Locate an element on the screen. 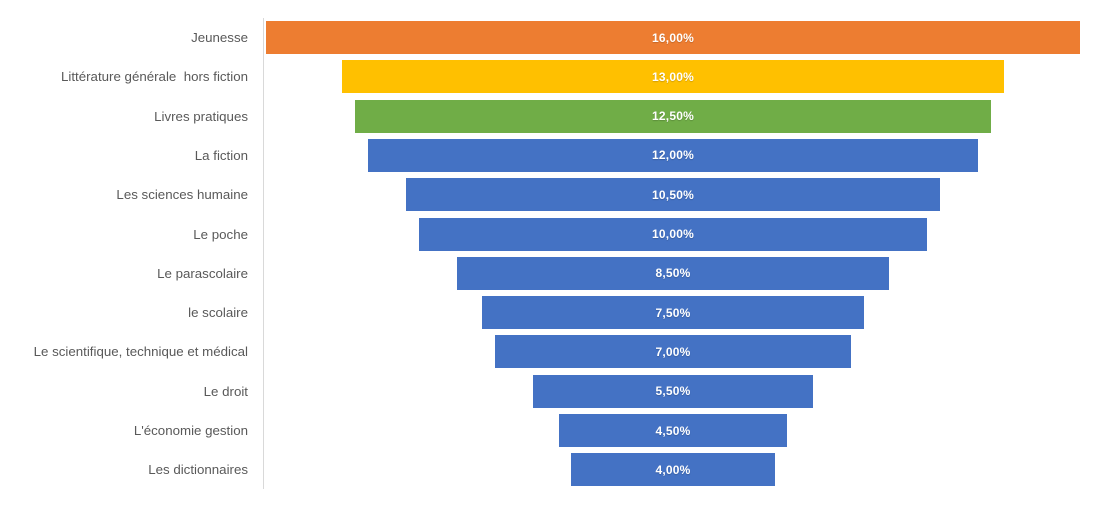 The height and width of the screenshot is (516, 1111). funnel-bar: 13,00% is located at coordinates (673, 77).